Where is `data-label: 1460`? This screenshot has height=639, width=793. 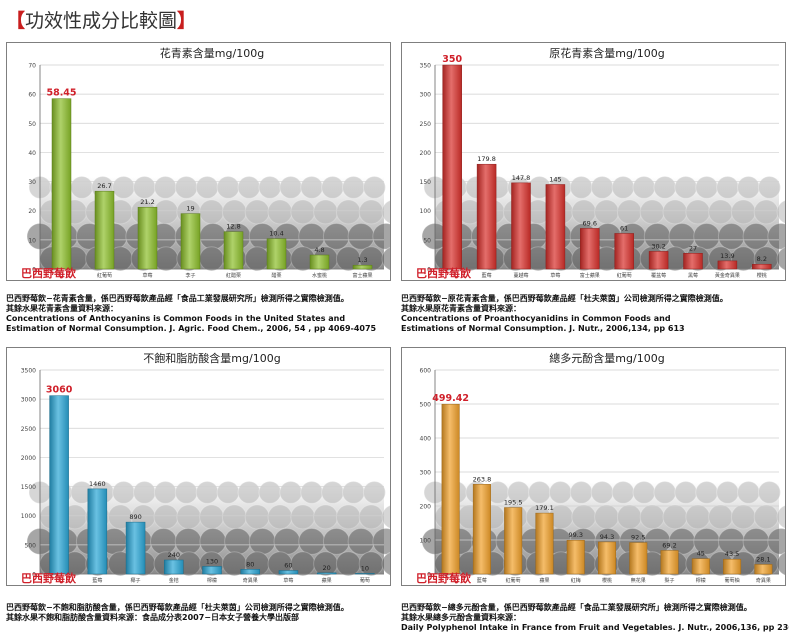 data-label: 1460 is located at coordinates (97, 484).